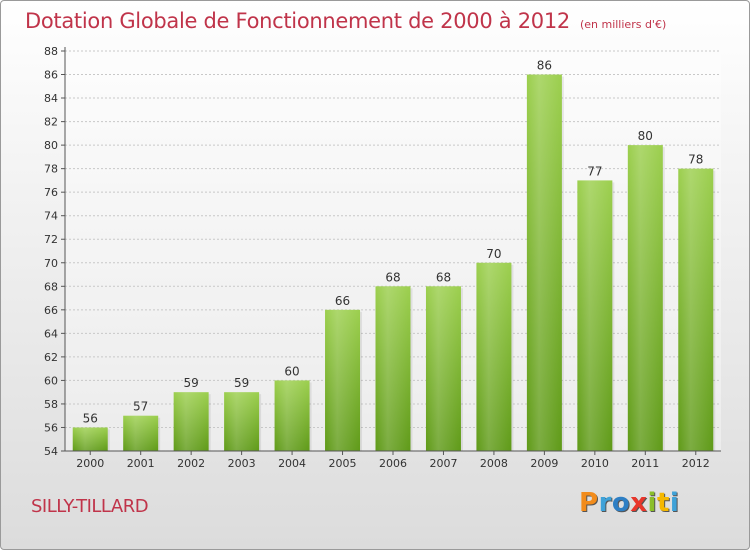 Image resolution: width=750 pixels, height=550 pixels. I want to click on y-tick-label: 64, so click(51, 333).